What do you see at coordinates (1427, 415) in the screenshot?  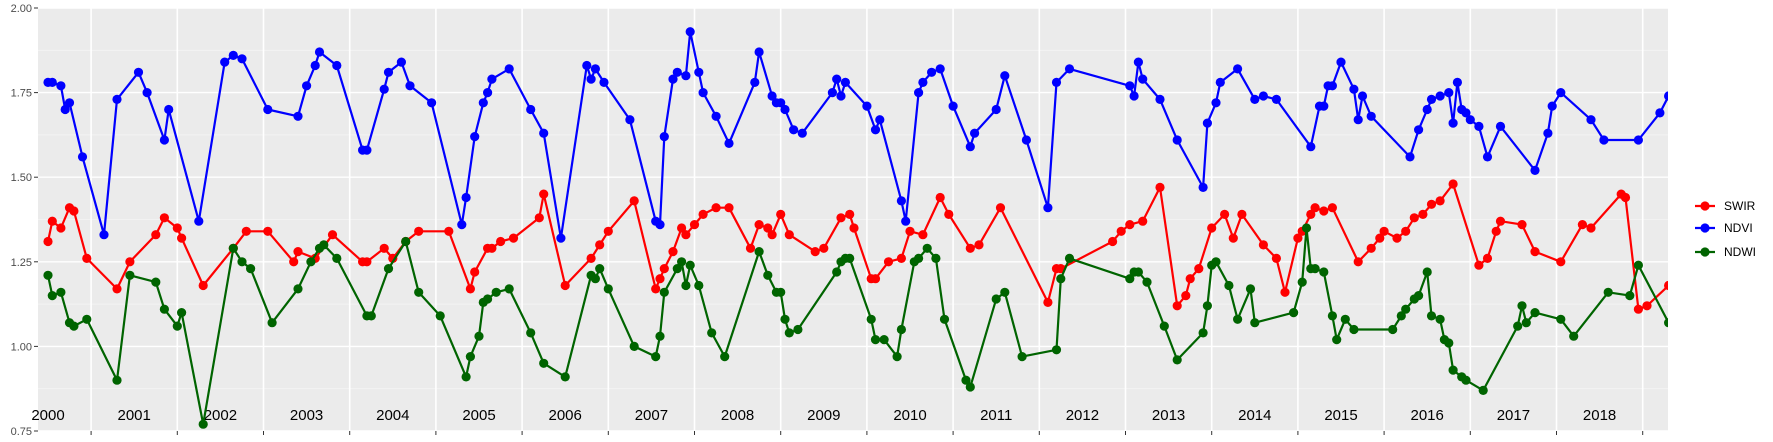 I see `year-label: 2016` at bounding box center [1427, 415].